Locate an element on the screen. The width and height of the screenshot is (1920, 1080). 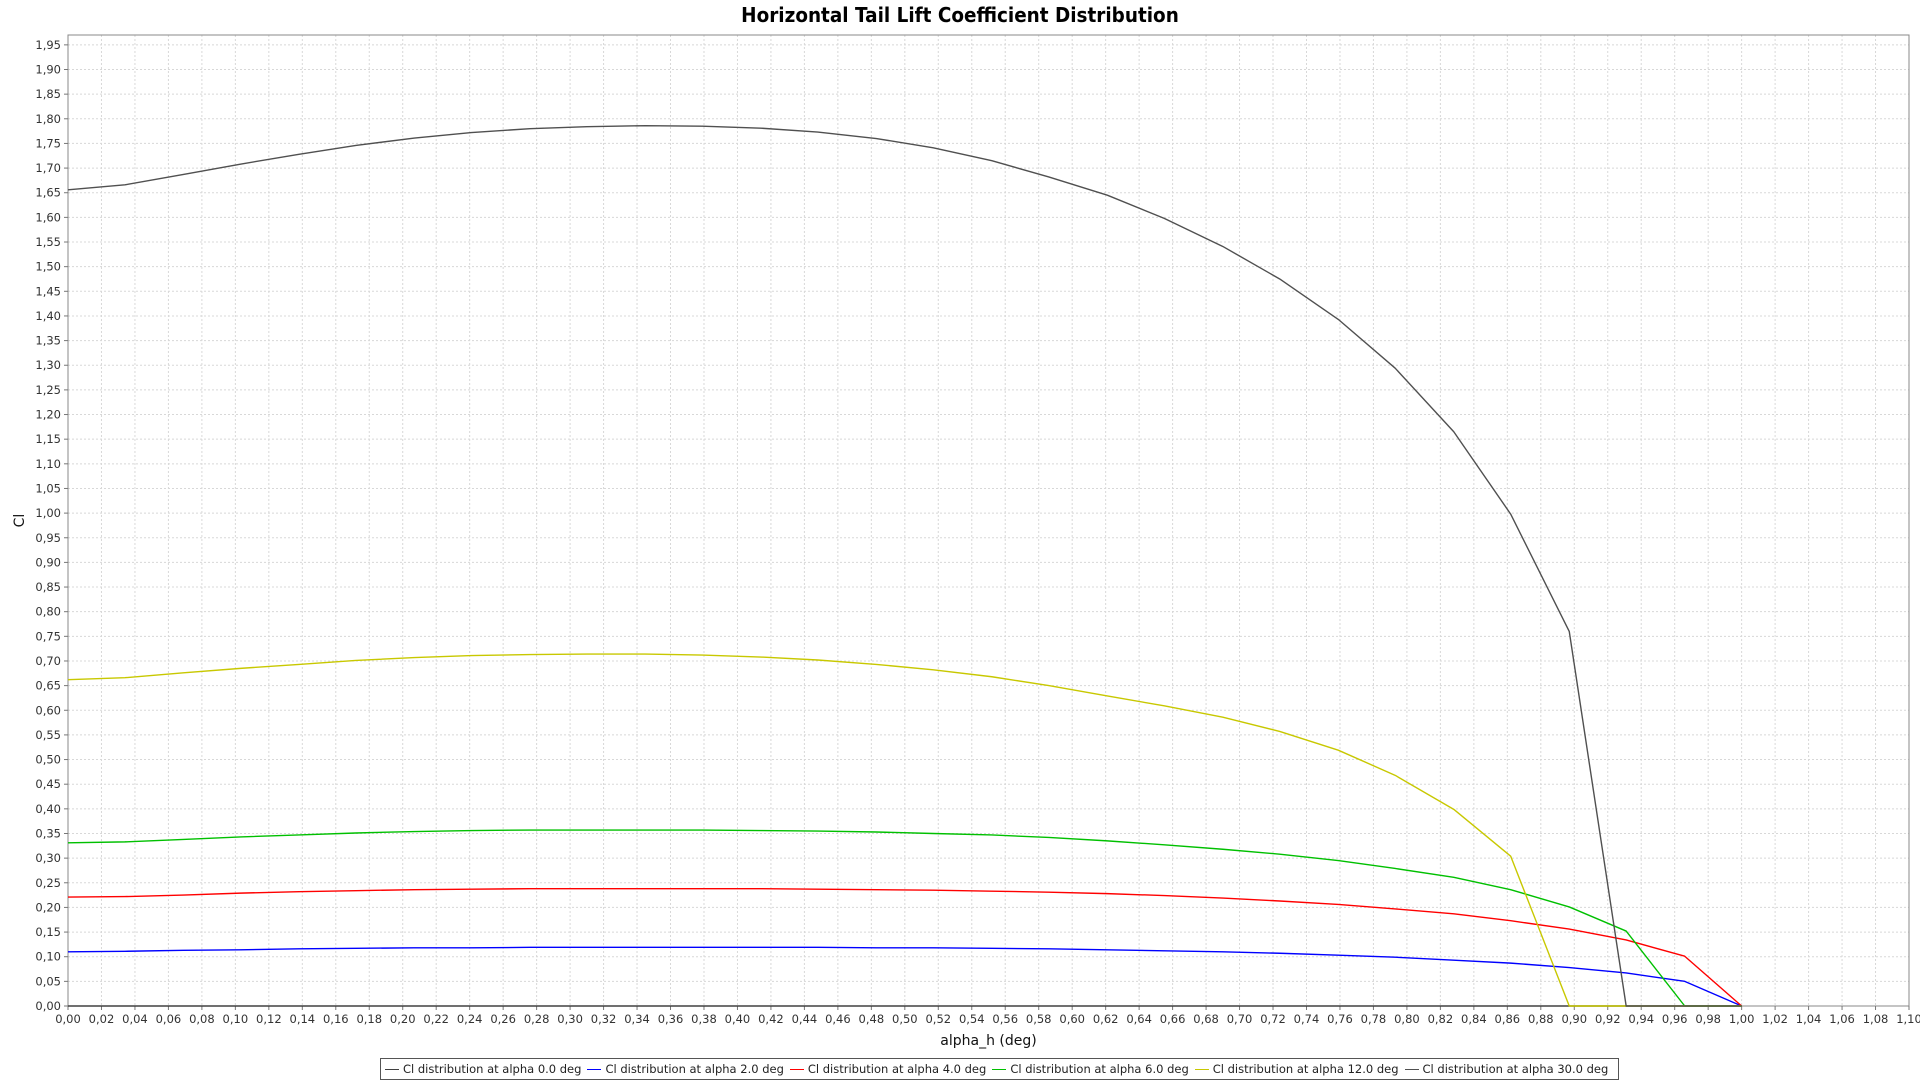
y-tick-label: 0,55 is located at coordinates (48, 735).